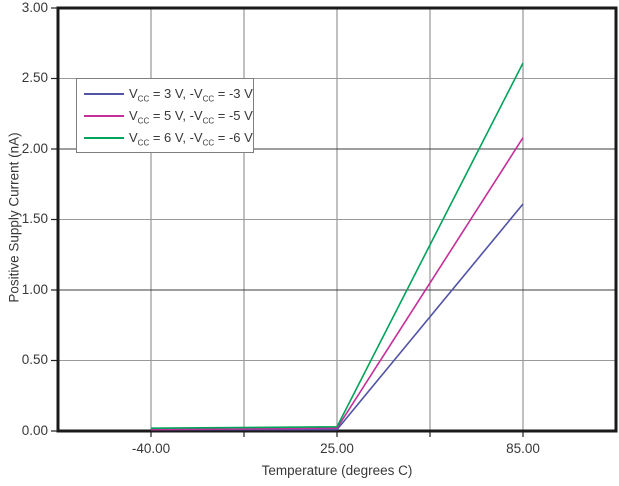  Describe the element at coordinates (191, 117) in the screenshot. I see `legend-label: VCC = 5 V, -VCC = -5 V` at that location.